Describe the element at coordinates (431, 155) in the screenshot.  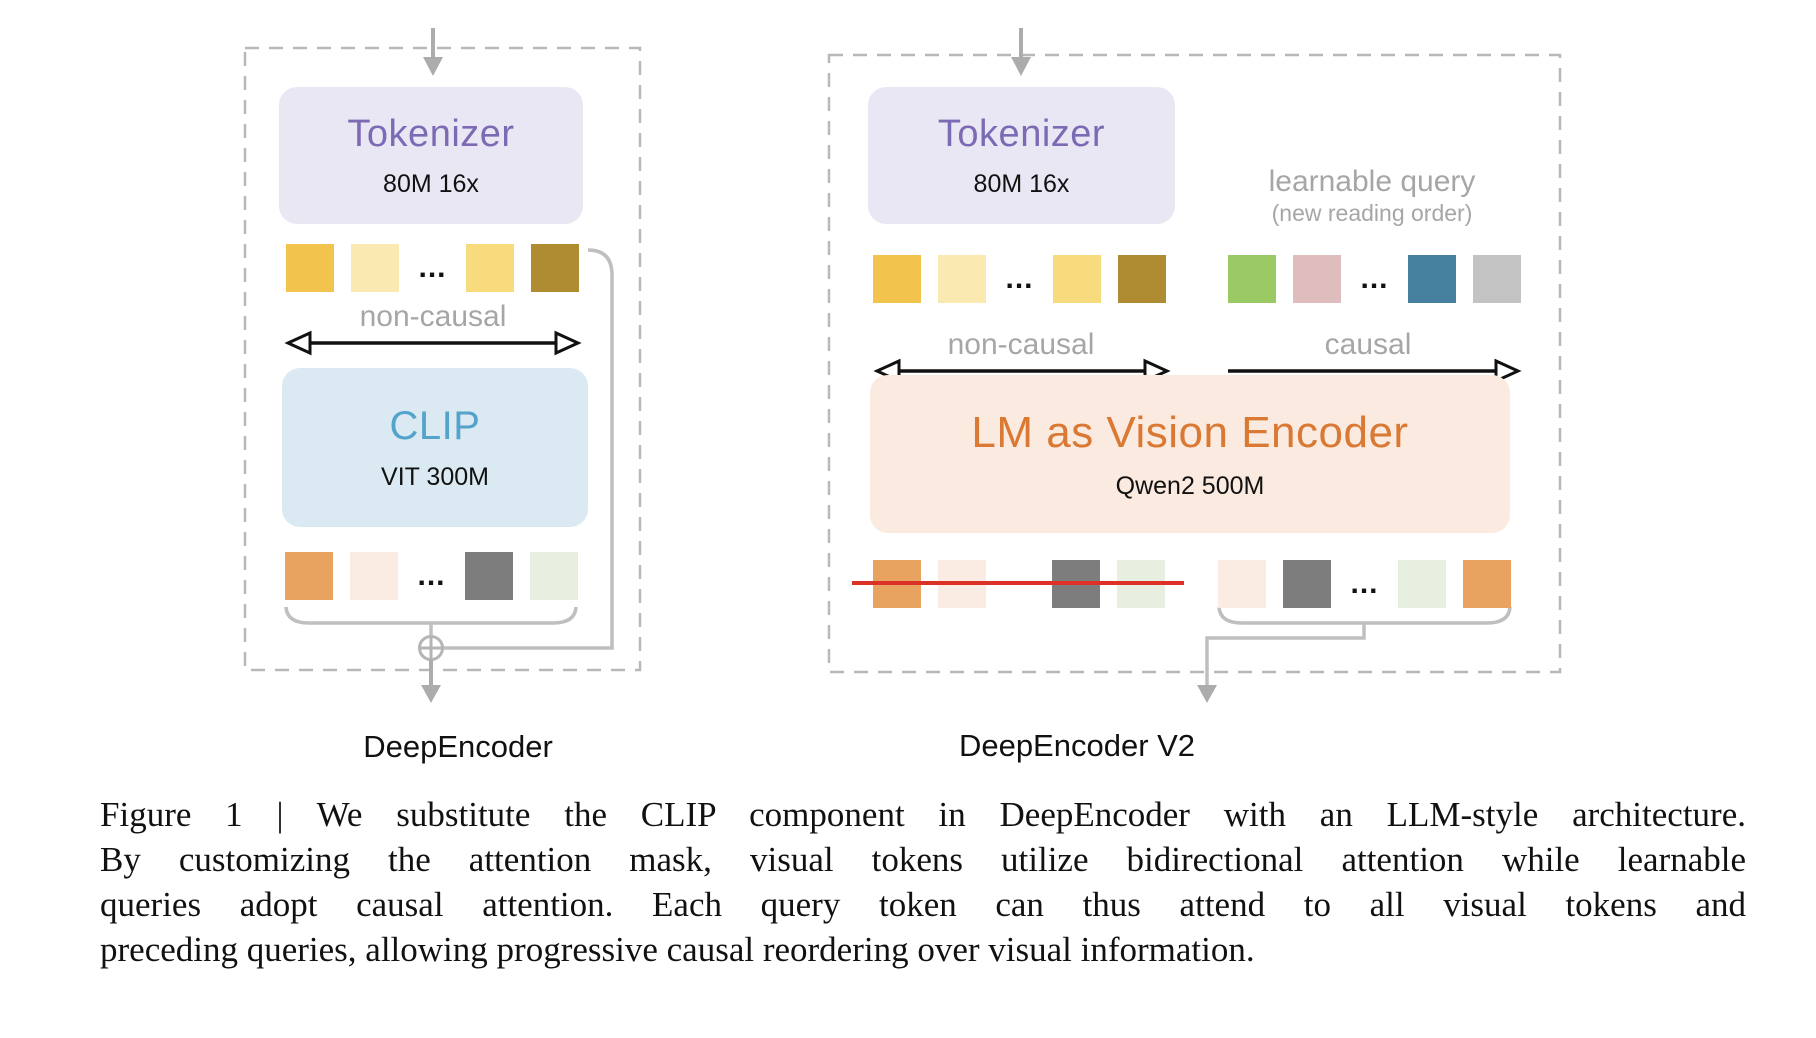
I see `left-tokenizer-box: Tokenizer 80M 16x` at that location.